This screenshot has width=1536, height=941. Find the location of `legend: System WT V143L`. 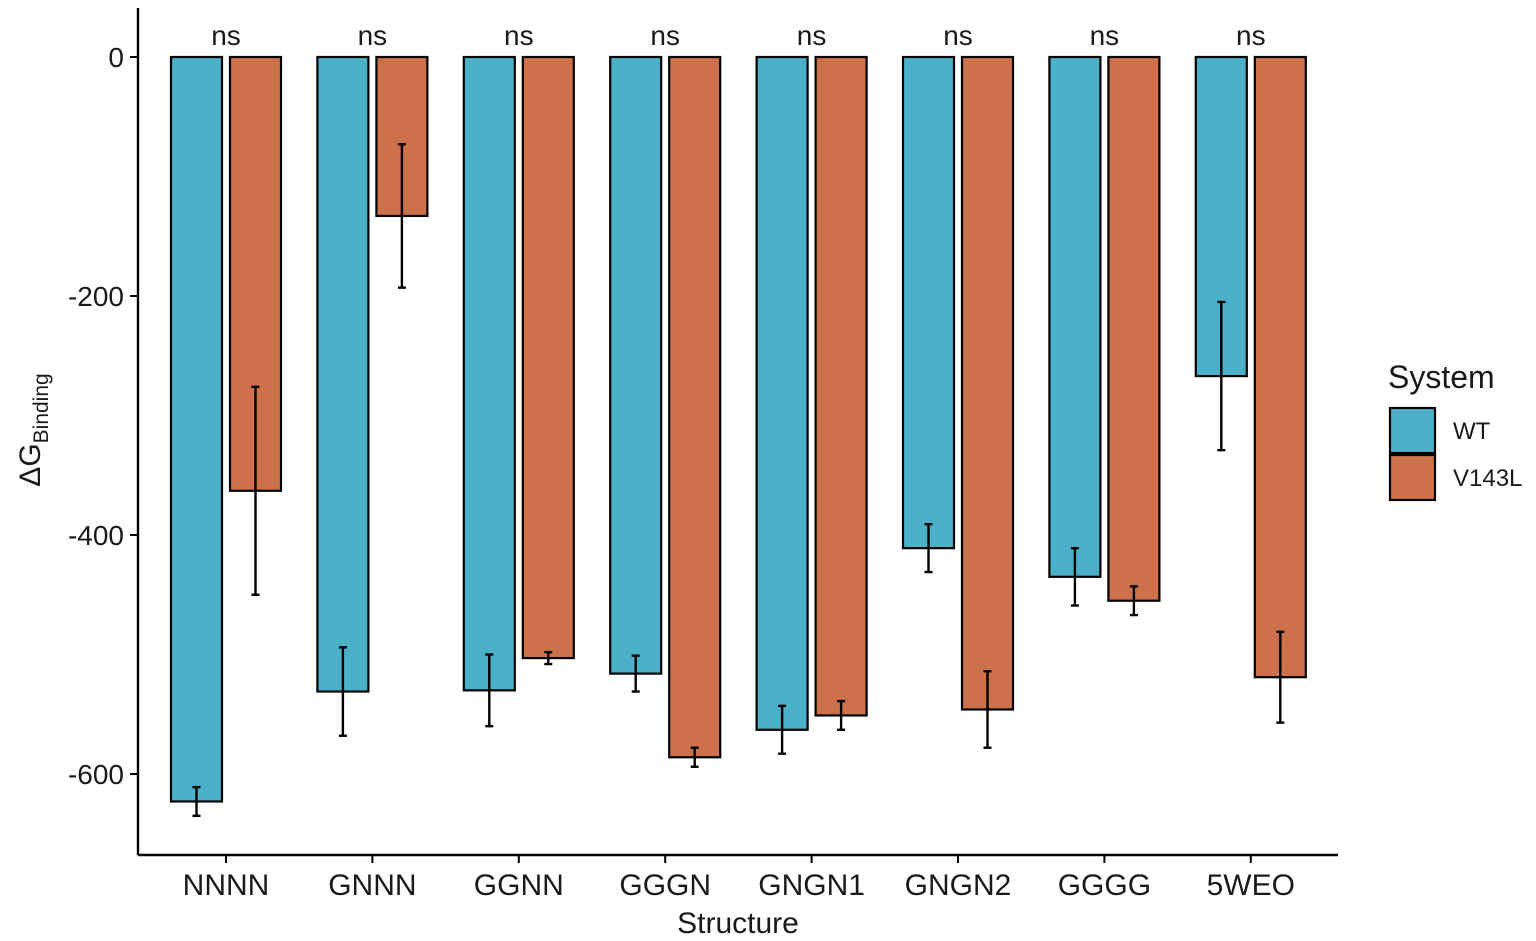

legend: System WT V143L is located at coordinates (1455, 430).